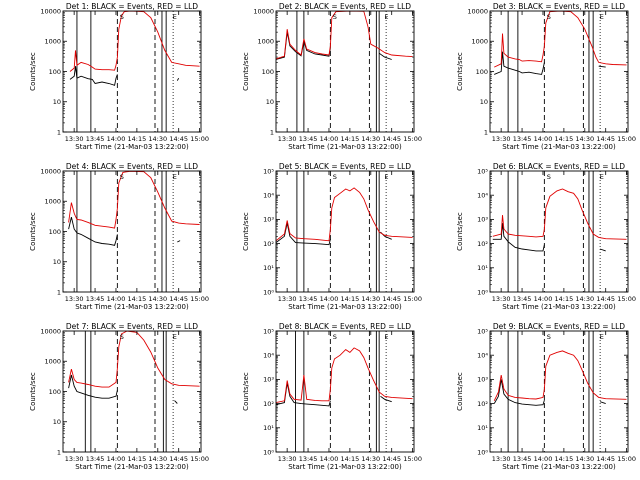  Describe the element at coordinates (123, 389) in the screenshot. I see `events-series-line` at that location.